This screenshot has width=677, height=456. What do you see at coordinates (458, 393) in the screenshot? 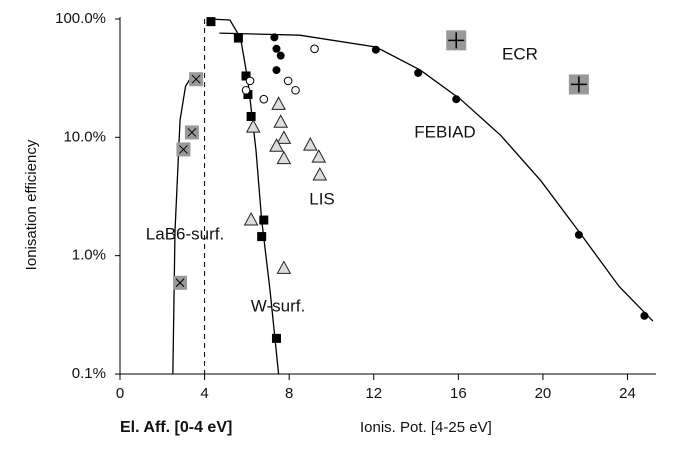
I see `x-tick-label: 16` at bounding box center [458, 393].